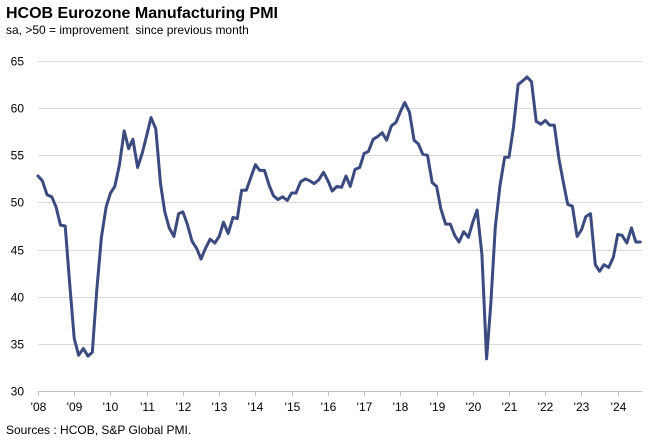  I want to click on y-tick-label: 65, so click(18, 62).